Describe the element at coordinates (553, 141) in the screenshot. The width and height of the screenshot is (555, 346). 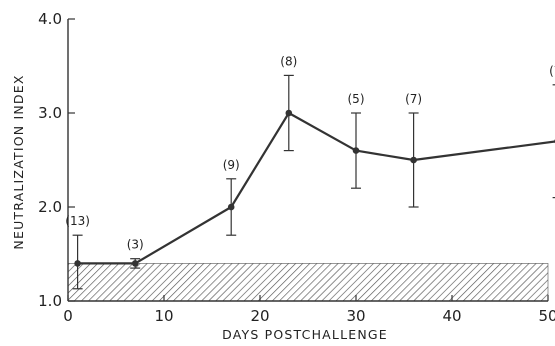
I see `error-bar` at that location.